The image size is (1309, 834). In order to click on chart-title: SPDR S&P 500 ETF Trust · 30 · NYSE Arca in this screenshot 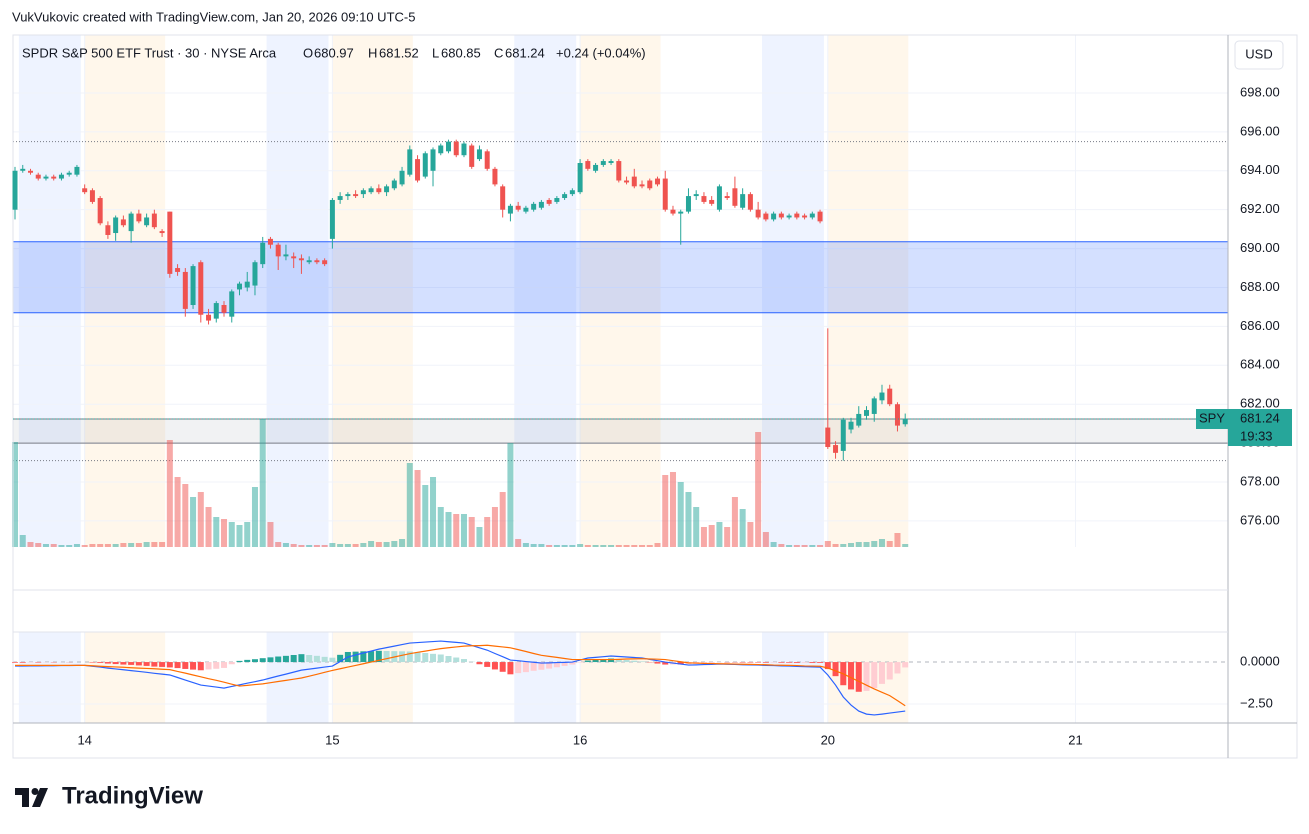, I will do `click(149, 52)`.